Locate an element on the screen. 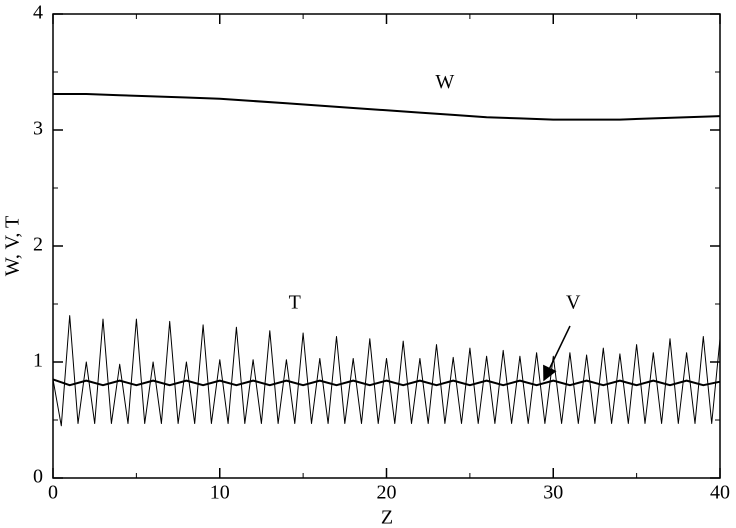 The width and height of the screenshot is (736, 528). y-tick-label: 0 is located at coordinates (38, 477).